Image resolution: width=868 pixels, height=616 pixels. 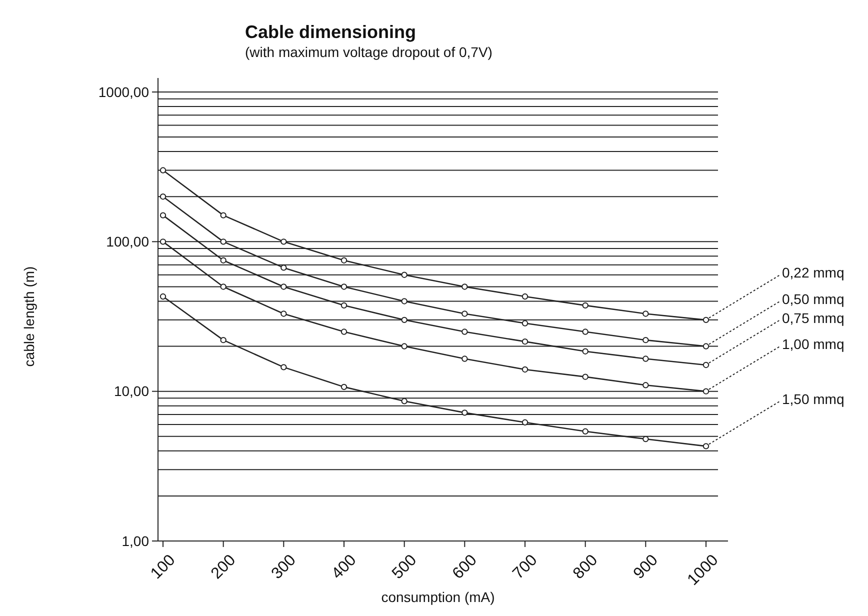 I want to click on text: 1,50 mmq, so click(x=813, y=398).